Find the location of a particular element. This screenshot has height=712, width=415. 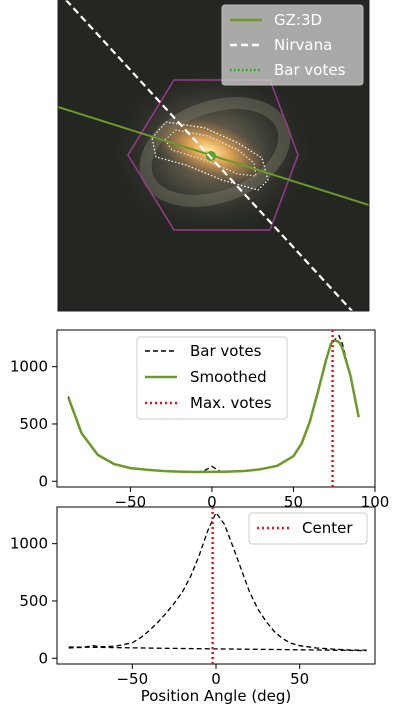

chart1-ytick-label: 1000 is located at coordinates (29, 544).